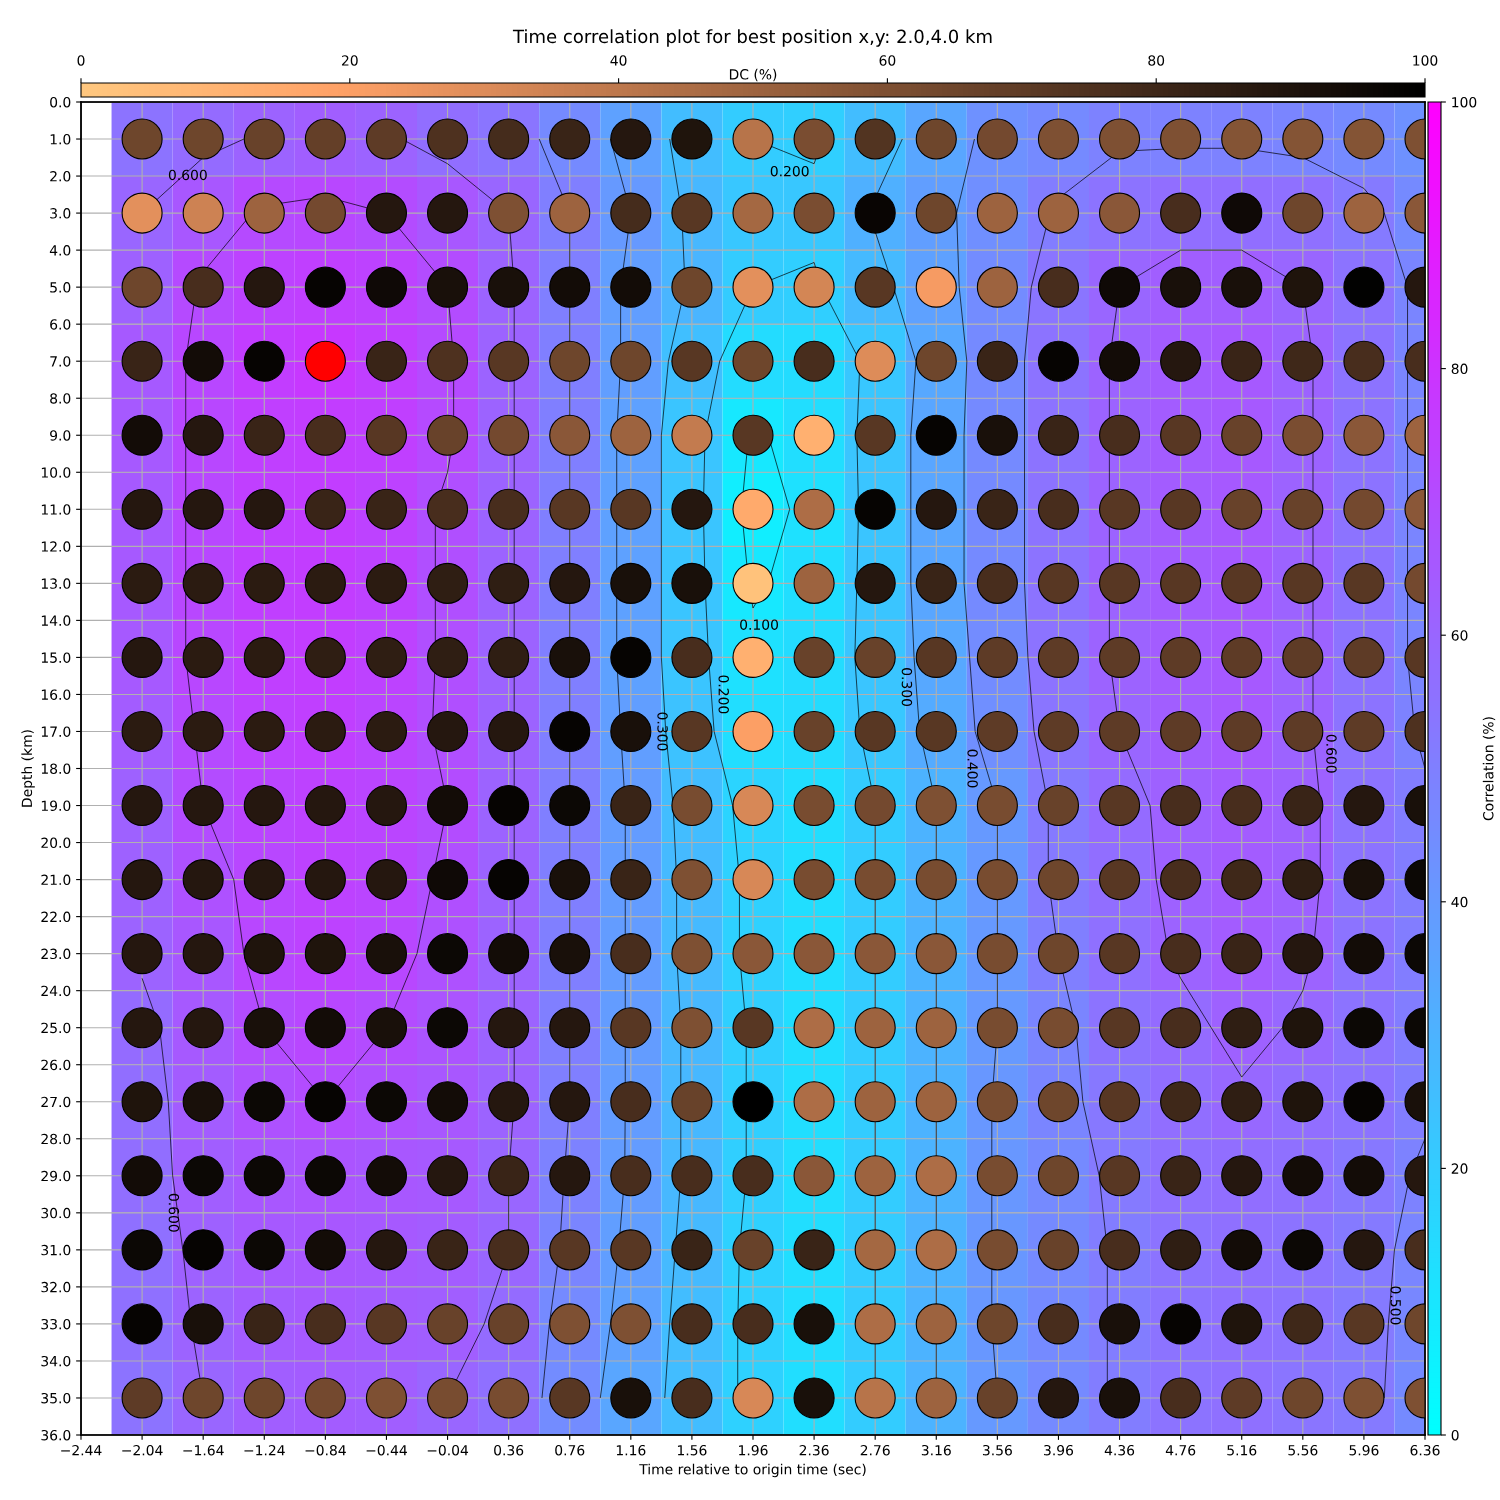 This screenshot has width=1500, height=1500. Describe the element at coordinates (570, 1450) in the screenshot. I see `x-tick-label: 0.76` at that location.